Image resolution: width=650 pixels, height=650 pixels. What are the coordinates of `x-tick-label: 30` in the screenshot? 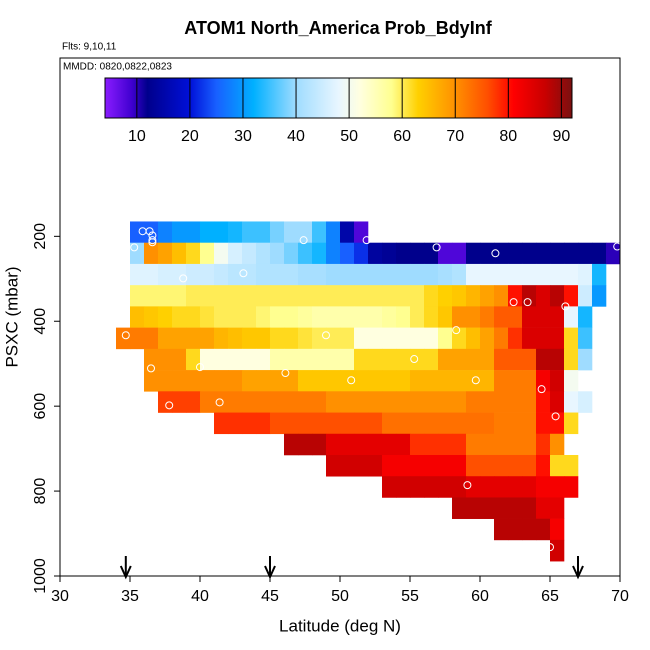 It's located at (60, 596).